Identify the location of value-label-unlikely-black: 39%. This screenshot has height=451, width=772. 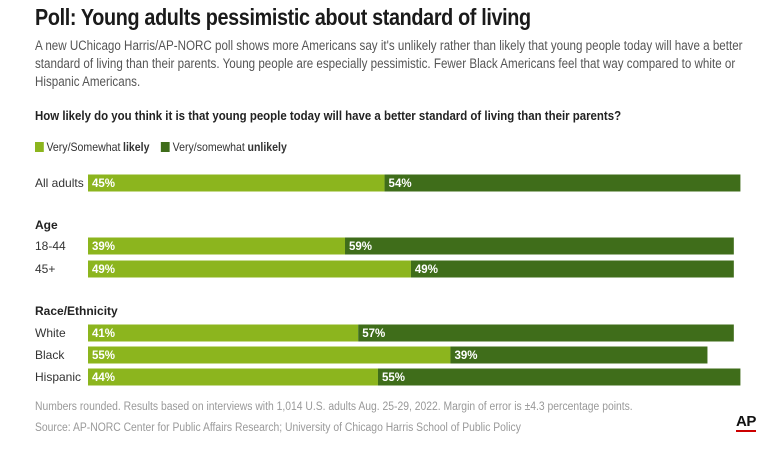
(465, 356).